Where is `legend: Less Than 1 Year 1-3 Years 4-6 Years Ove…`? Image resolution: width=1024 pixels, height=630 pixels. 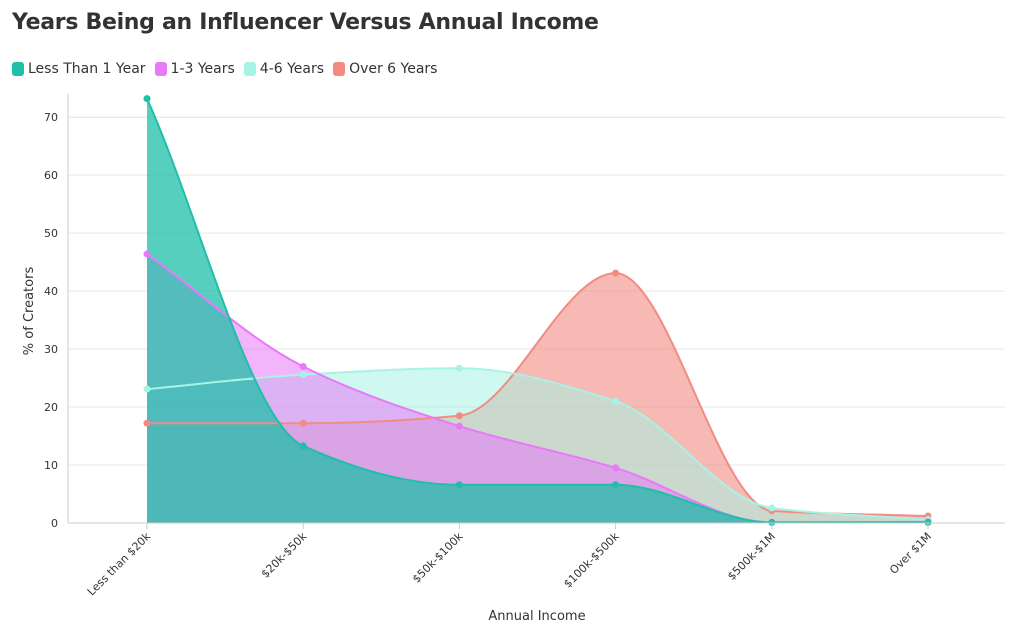 legend: Less Than 1 Year 1-3 Years 4-6 Years Ove… is located at coordinates (224, 69).